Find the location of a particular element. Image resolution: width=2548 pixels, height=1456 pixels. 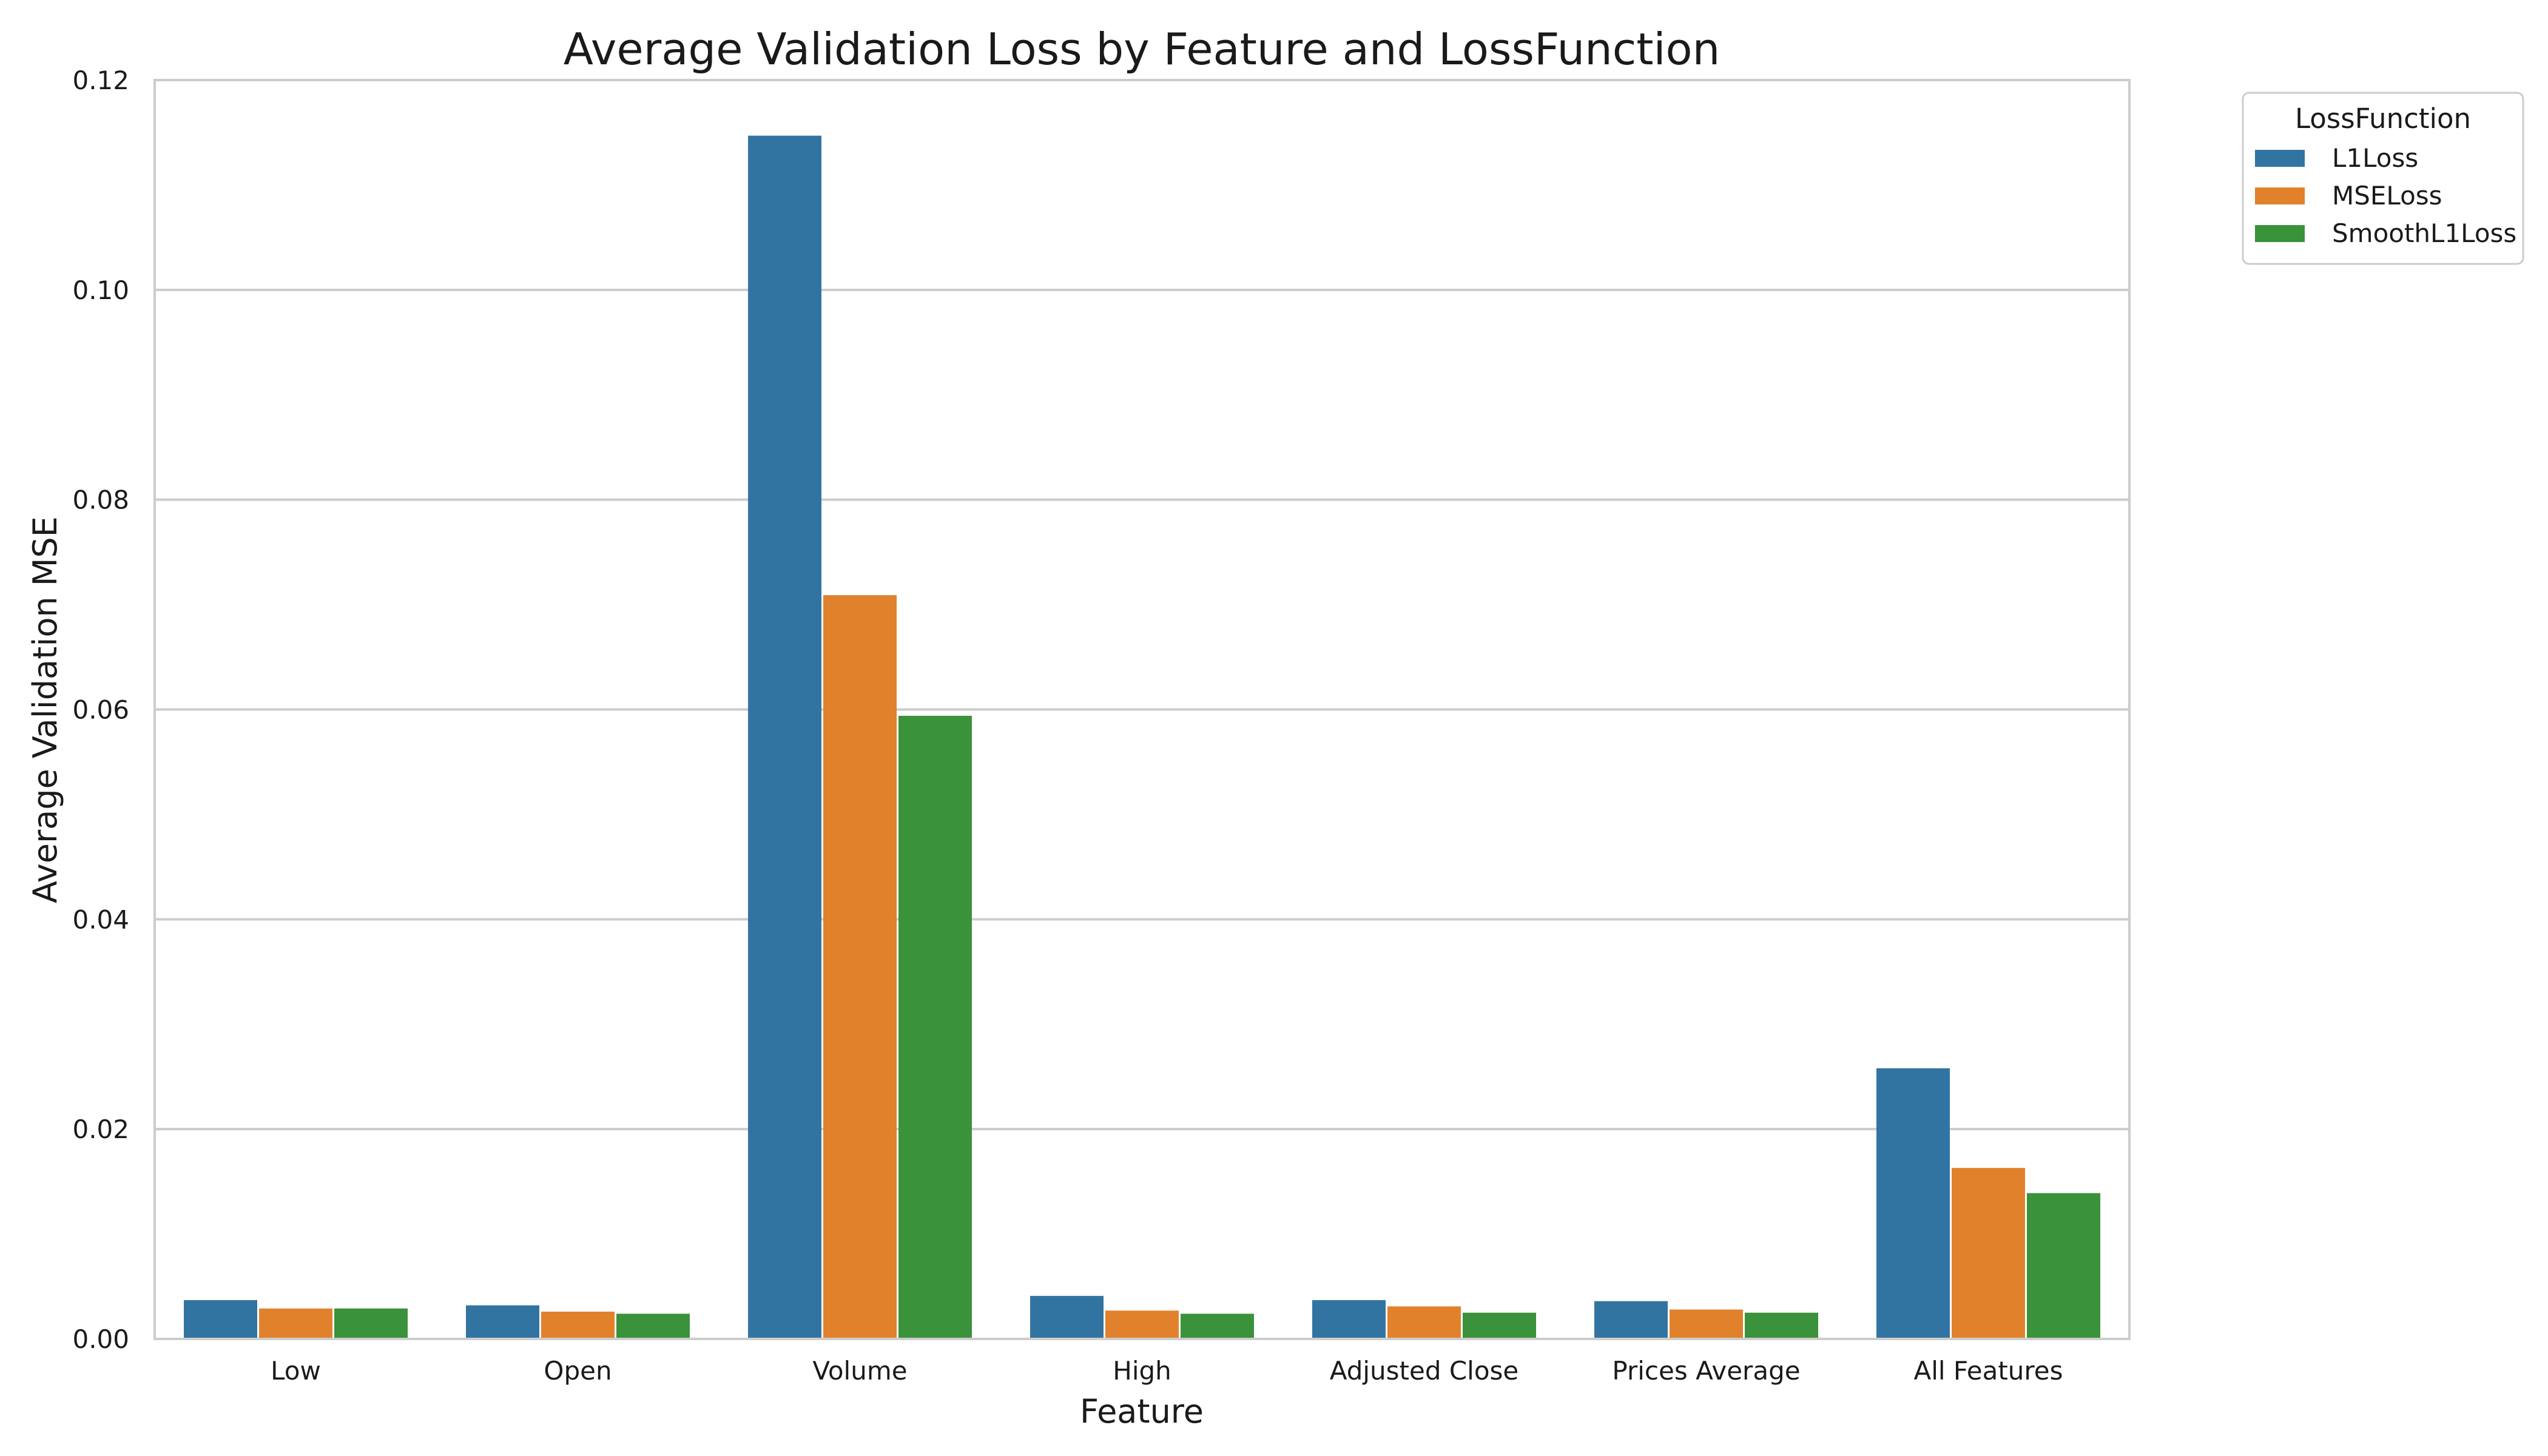

x-tick-label: Adjusted Close is located at coordinates (1424, 1371).